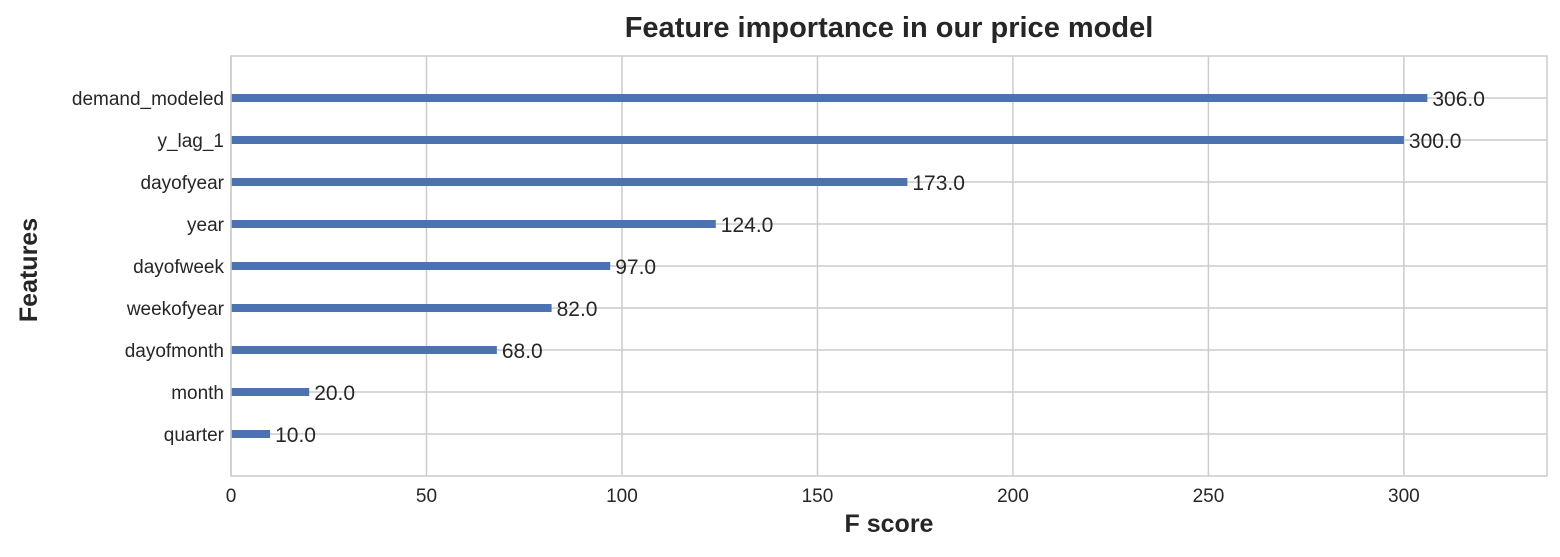 The image size is (1560, 557). I want to click on y-tick-label: year, so click(206, 225).